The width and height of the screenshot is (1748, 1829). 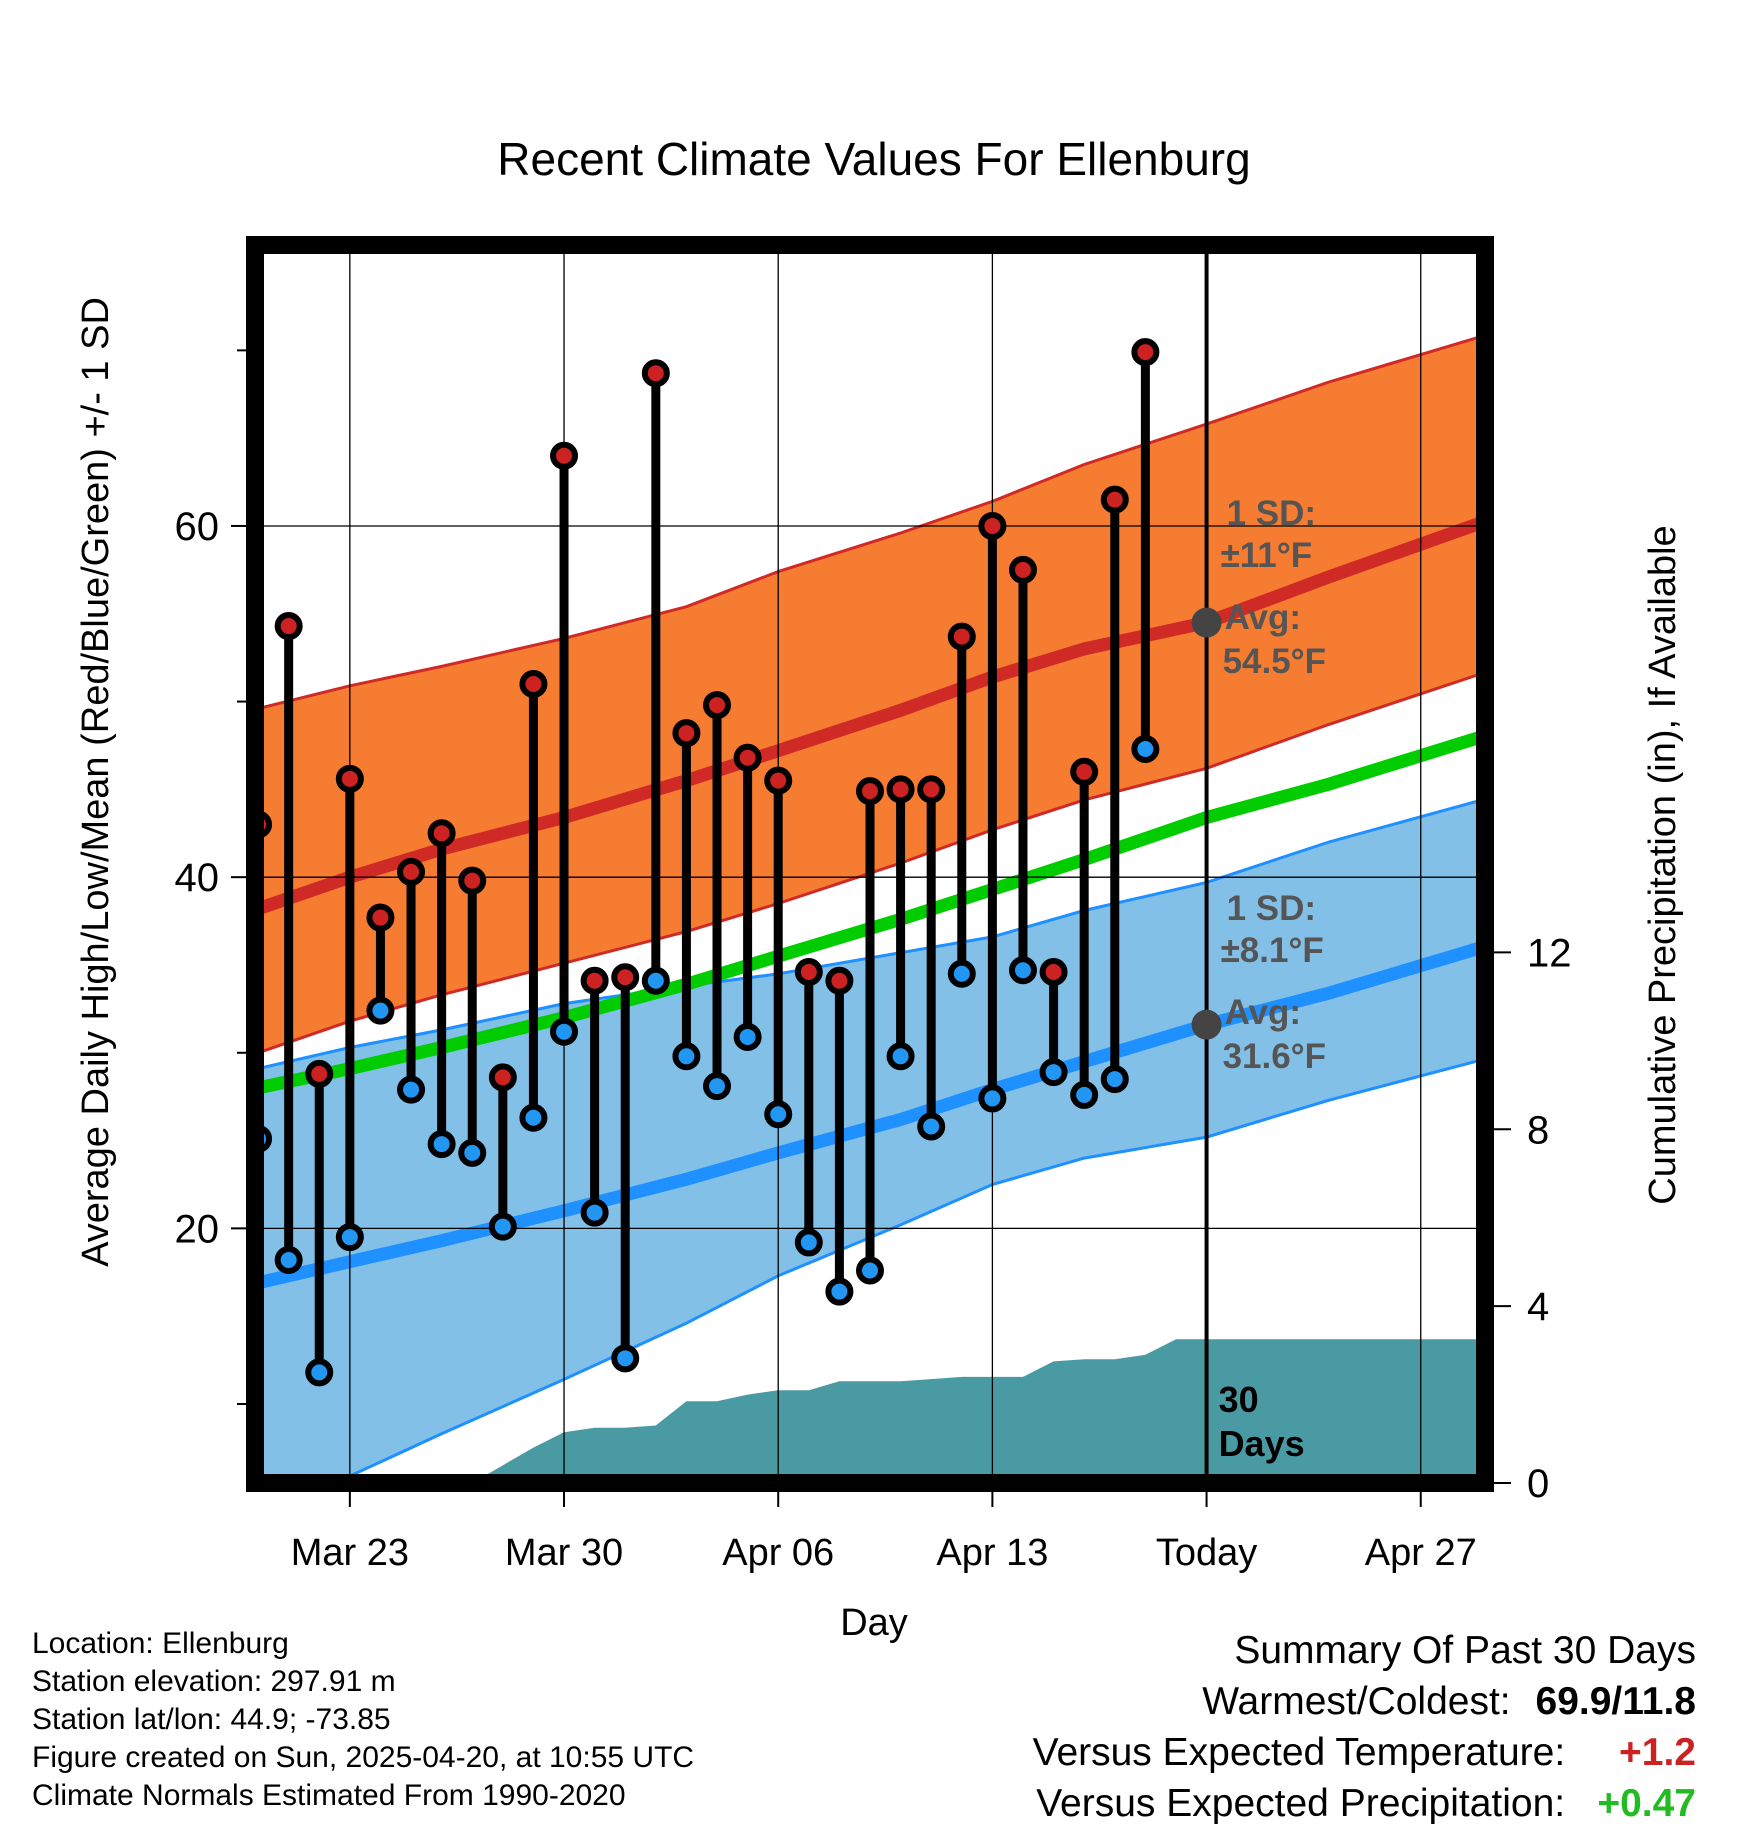 What do you see at coordinates (1239, 1399) in the screenshot?
I see `today-days-label: 30` at bounding box center [1239, 1399].